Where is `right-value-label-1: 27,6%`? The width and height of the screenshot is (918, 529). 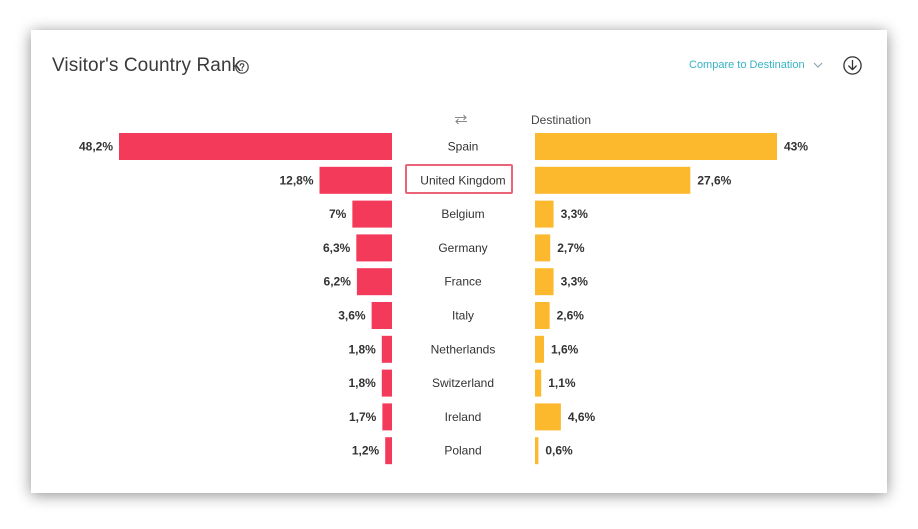
right-value-label-1: 27,6% is located at coordinates (714, 180).